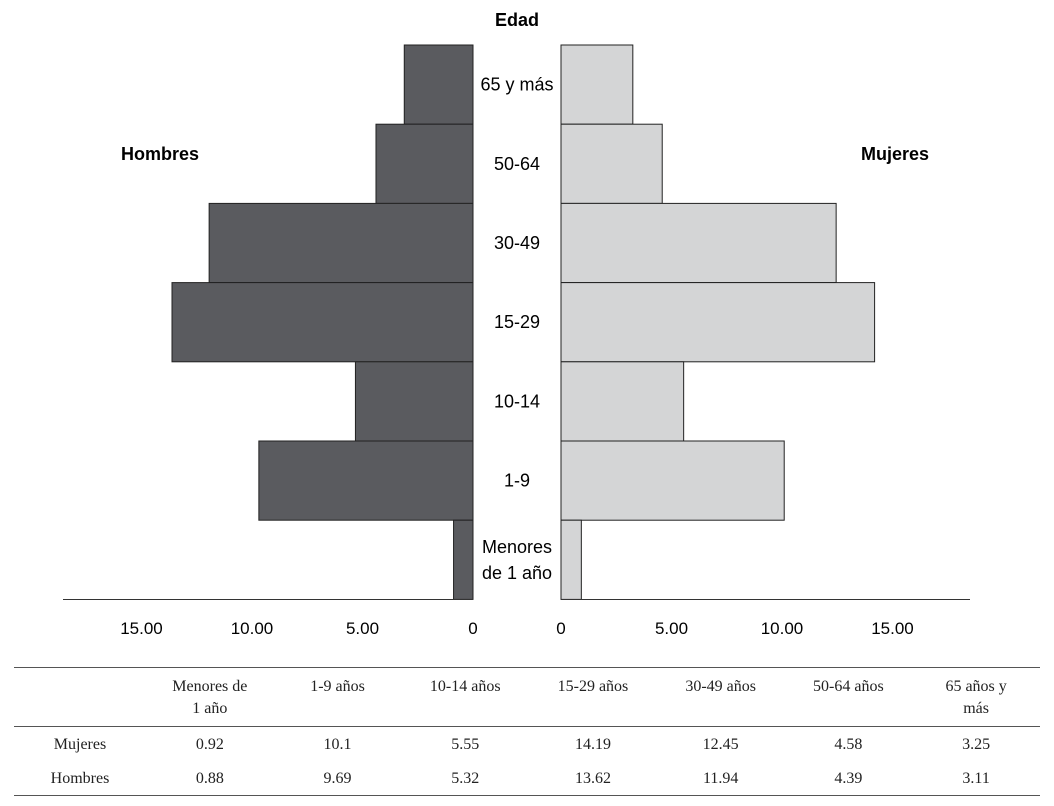 Image resolution: width=1054 pixels, height=806 pixels. I want to click on age-category-label: 65 y más, so click(516, 85).